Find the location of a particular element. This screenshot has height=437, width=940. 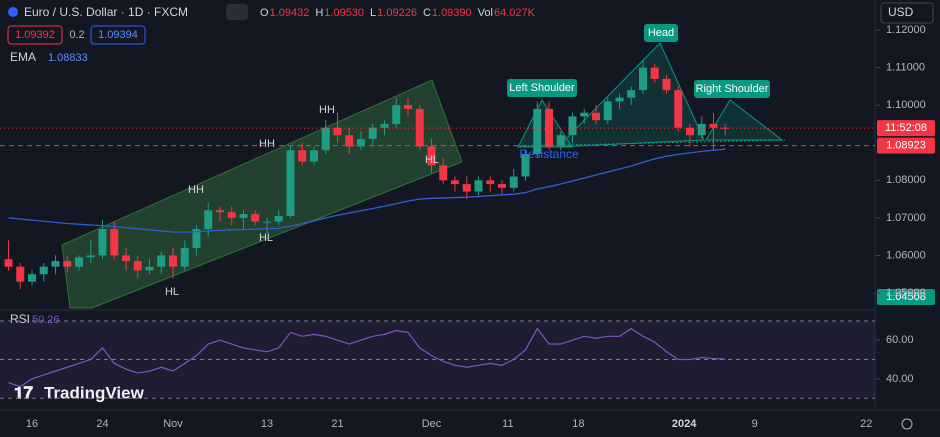

ohlc-value: 1.09226 is located at coordinates (397, 13).